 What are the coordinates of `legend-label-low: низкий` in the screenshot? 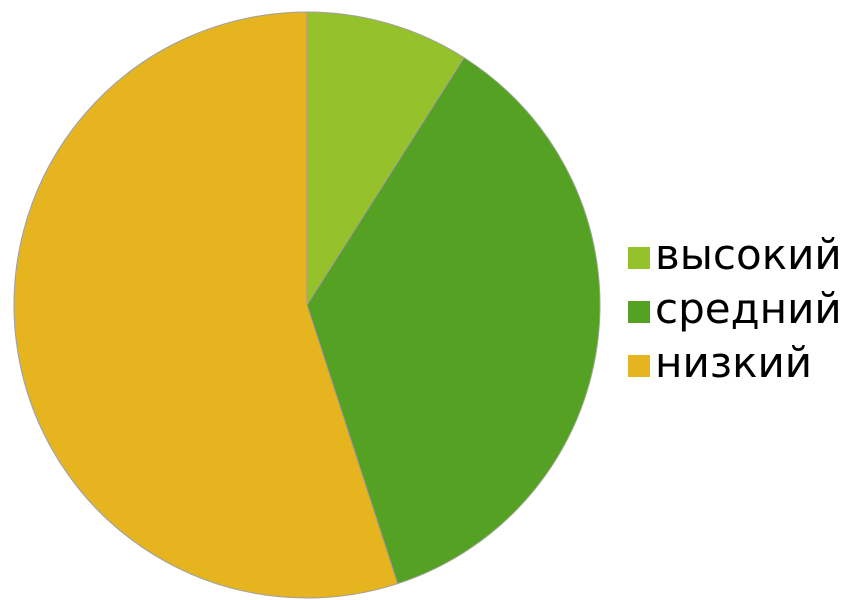 It's located at (734, 362).